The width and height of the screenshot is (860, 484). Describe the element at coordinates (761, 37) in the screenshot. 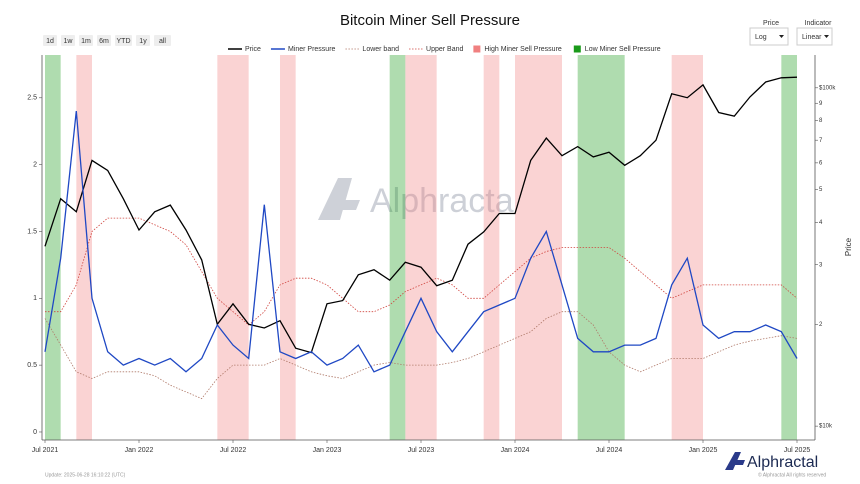

I see `select-value: Log` at that location.